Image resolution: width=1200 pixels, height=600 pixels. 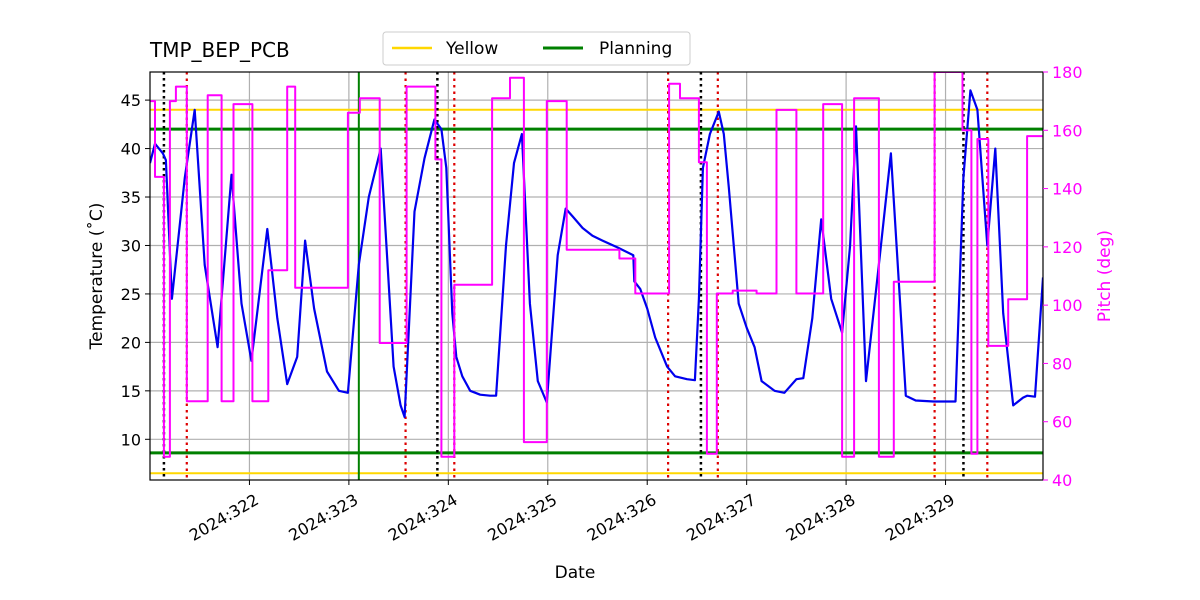 What do you see at coordinates (224, 517) in the screenshot?
I see `x-tick-label-0: 2024:322` at bounding box center [224, 517].